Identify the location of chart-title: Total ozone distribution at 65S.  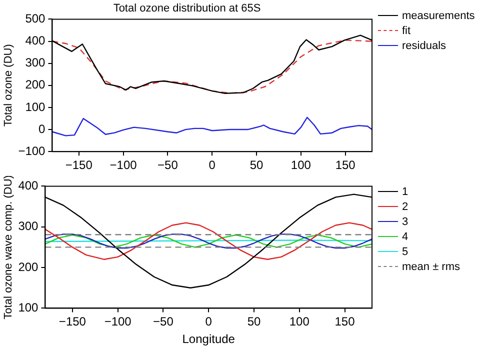
(187, 8).